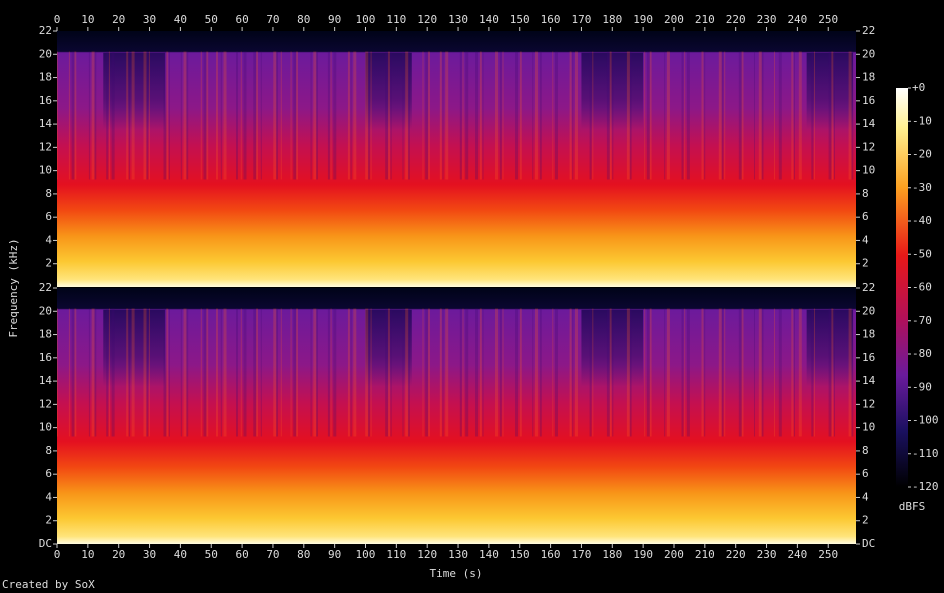 This screenshot has height=593, width=944. I want to click on colorbar-tick-label: -100, so click(925, 420).